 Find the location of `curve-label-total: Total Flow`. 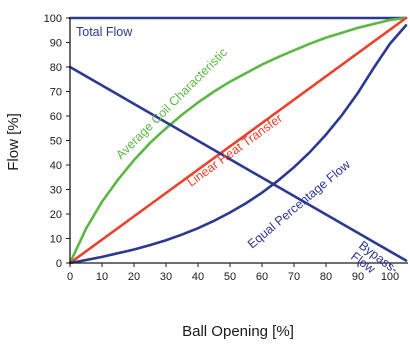

curve-label-total: Total Flow is located at coordinates (104, 32).